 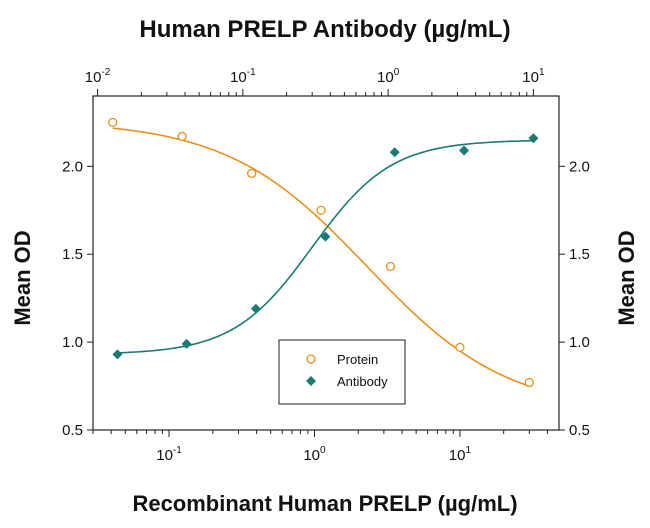 What do you see at coordinates (169, 454) in the screenshot?
I see `x-tick-label-bottom: 10⁻¹` at bounding box center [169, 454].